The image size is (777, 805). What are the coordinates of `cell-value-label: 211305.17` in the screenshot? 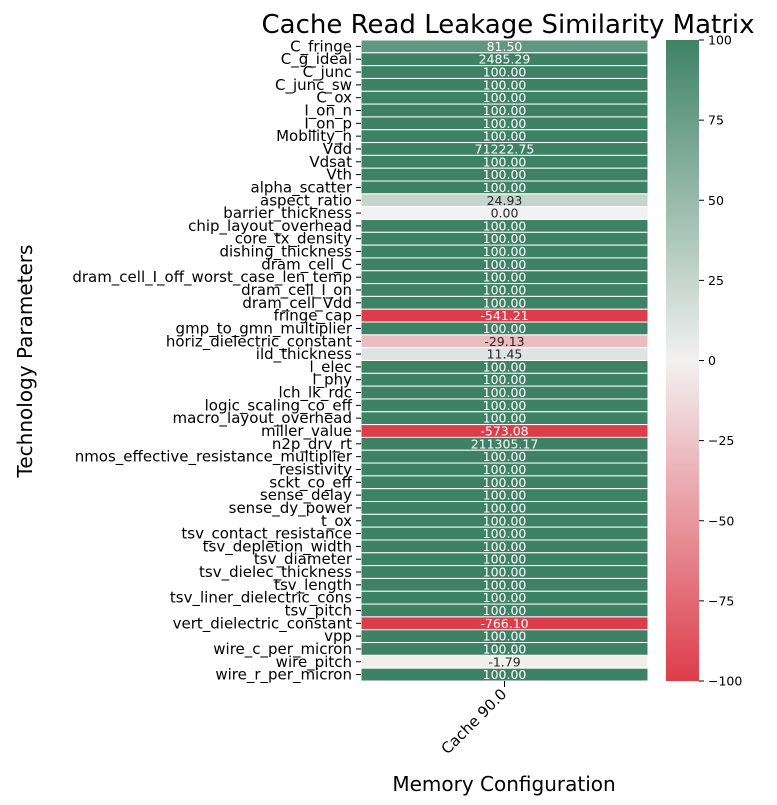 It's located at (505, 443).